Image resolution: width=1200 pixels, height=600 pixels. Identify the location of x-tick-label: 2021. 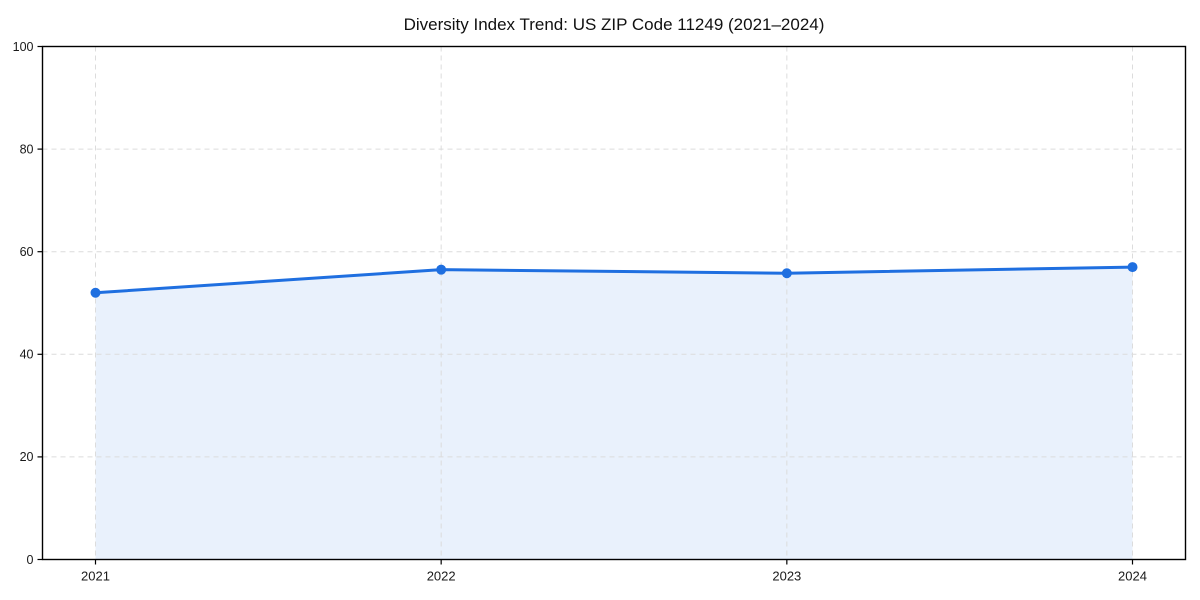
(95, 576).